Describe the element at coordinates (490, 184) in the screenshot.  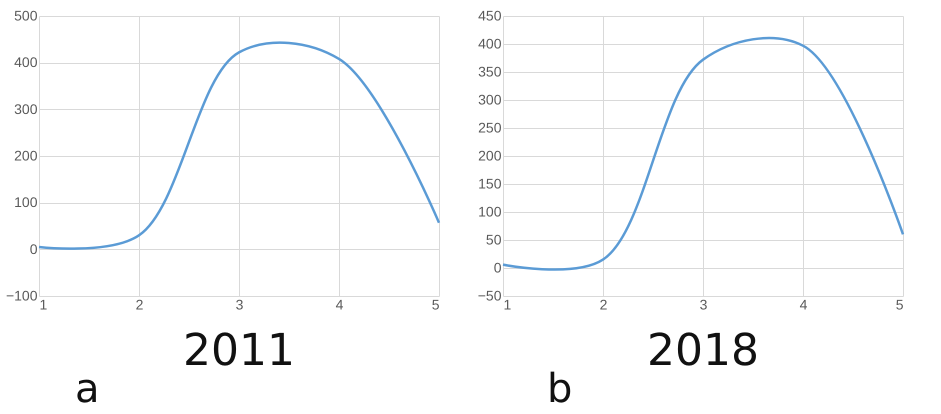
I see `y-tick-label: 150` at that location.